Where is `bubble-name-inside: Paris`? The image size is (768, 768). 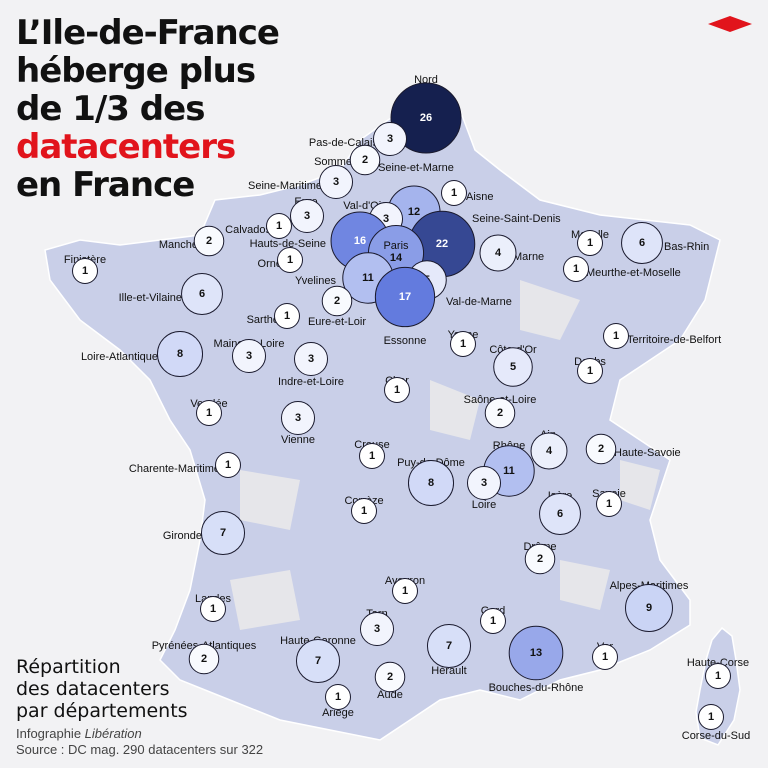 bubble-name-inside: Paris is located at coordinates (396, 246).